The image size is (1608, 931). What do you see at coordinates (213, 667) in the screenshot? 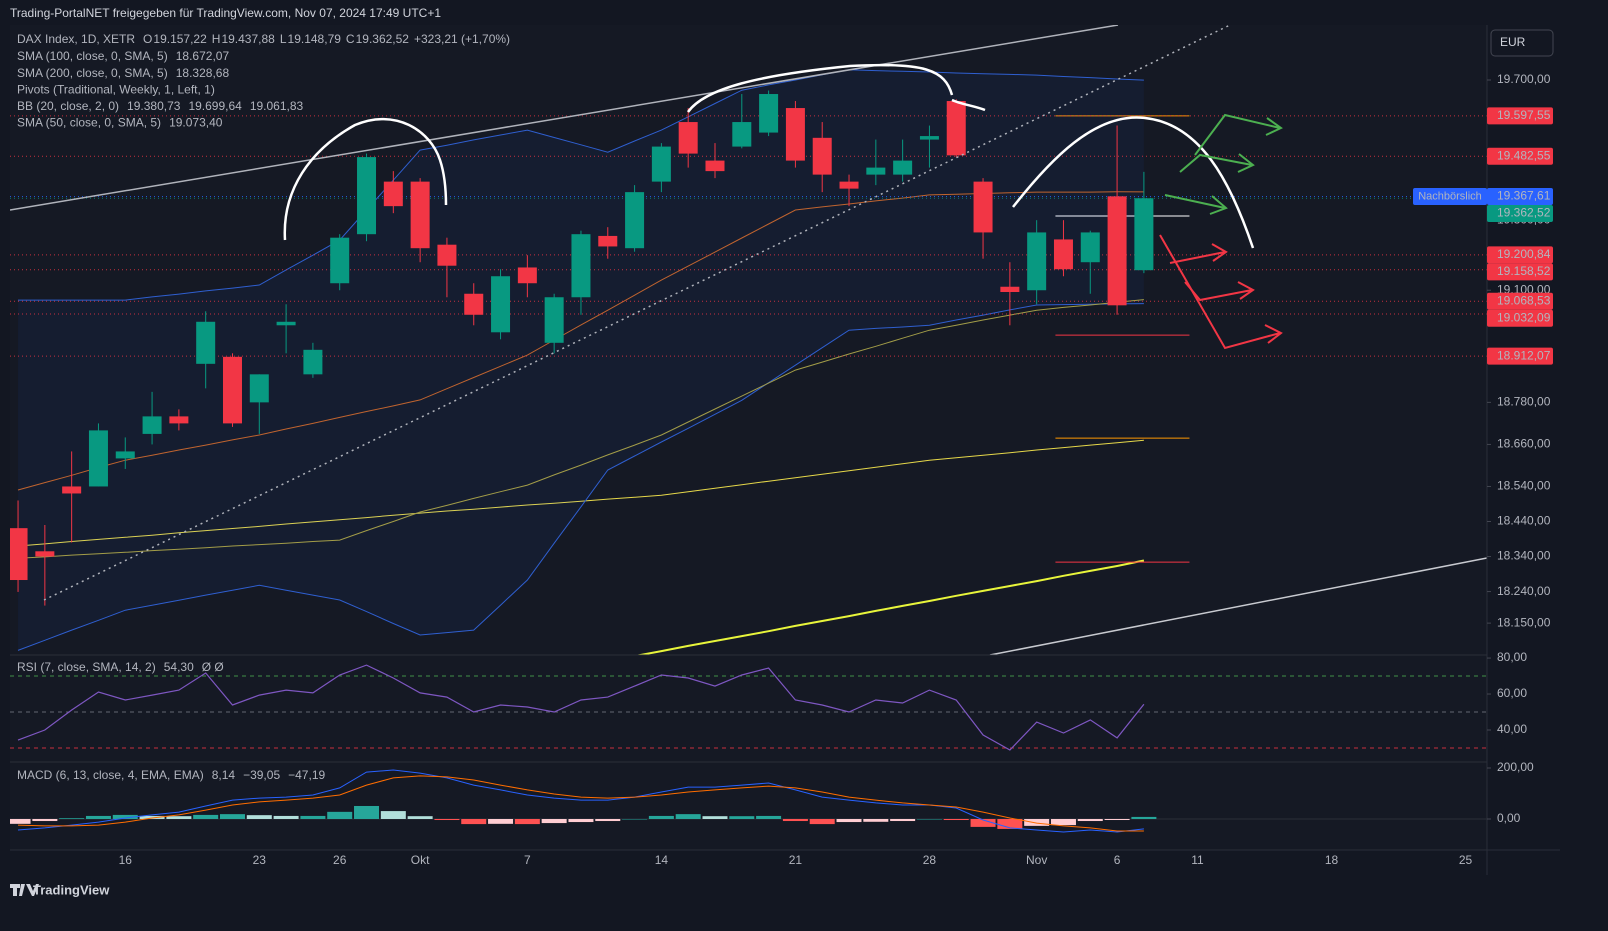
I see `legend-text: Ø Ø` at bounding box center [213, 667].